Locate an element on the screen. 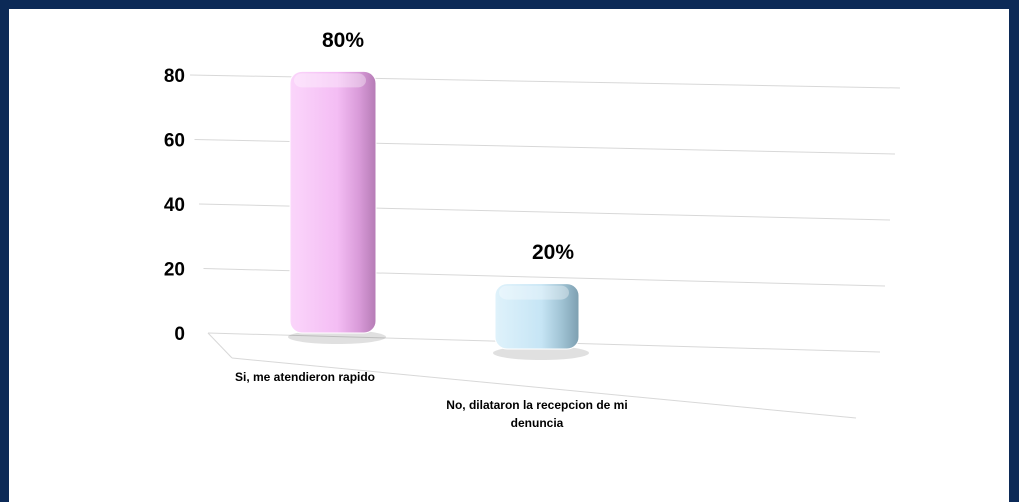 Image resolution: width=1019 pixels, height=502 pixels. x-tick-label: Si, me atendieron rapido is located at coordinates (305, 377).